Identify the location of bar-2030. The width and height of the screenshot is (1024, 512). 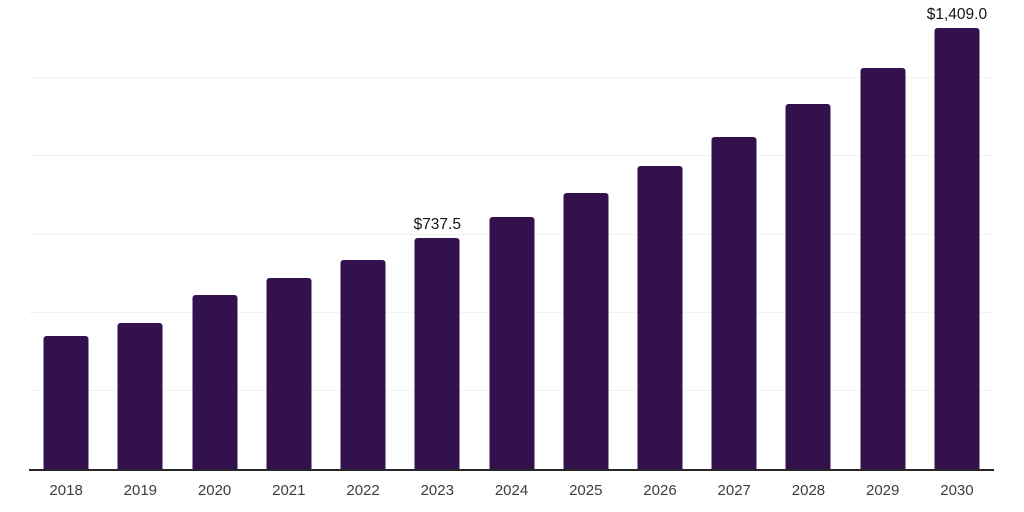
(957, 248).